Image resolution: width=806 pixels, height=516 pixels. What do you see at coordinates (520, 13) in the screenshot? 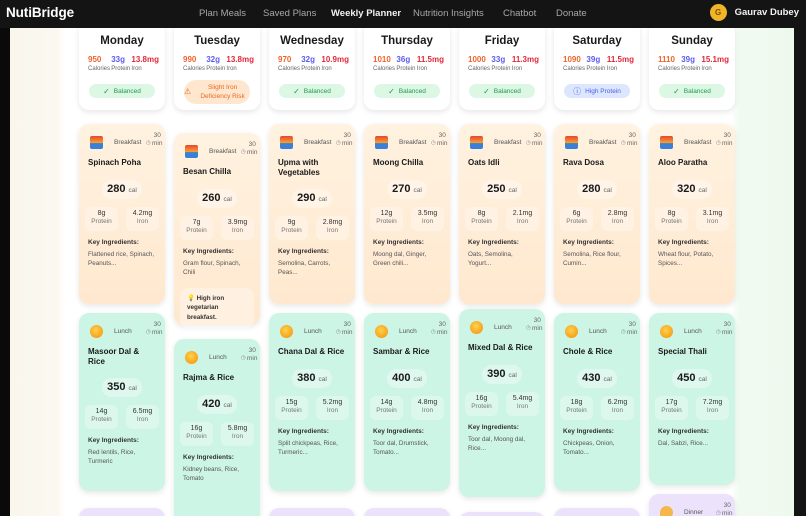
I see `nav-chatbot: Chatbot` at bounding box center [520, 13].